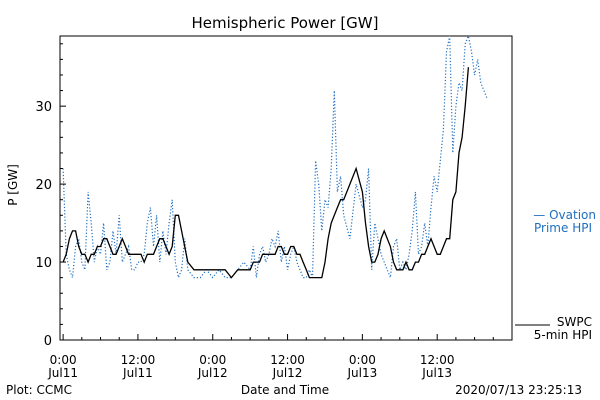 The image size is (600, 400). I want to click on y-tick-label: 30, so click(43, 107).